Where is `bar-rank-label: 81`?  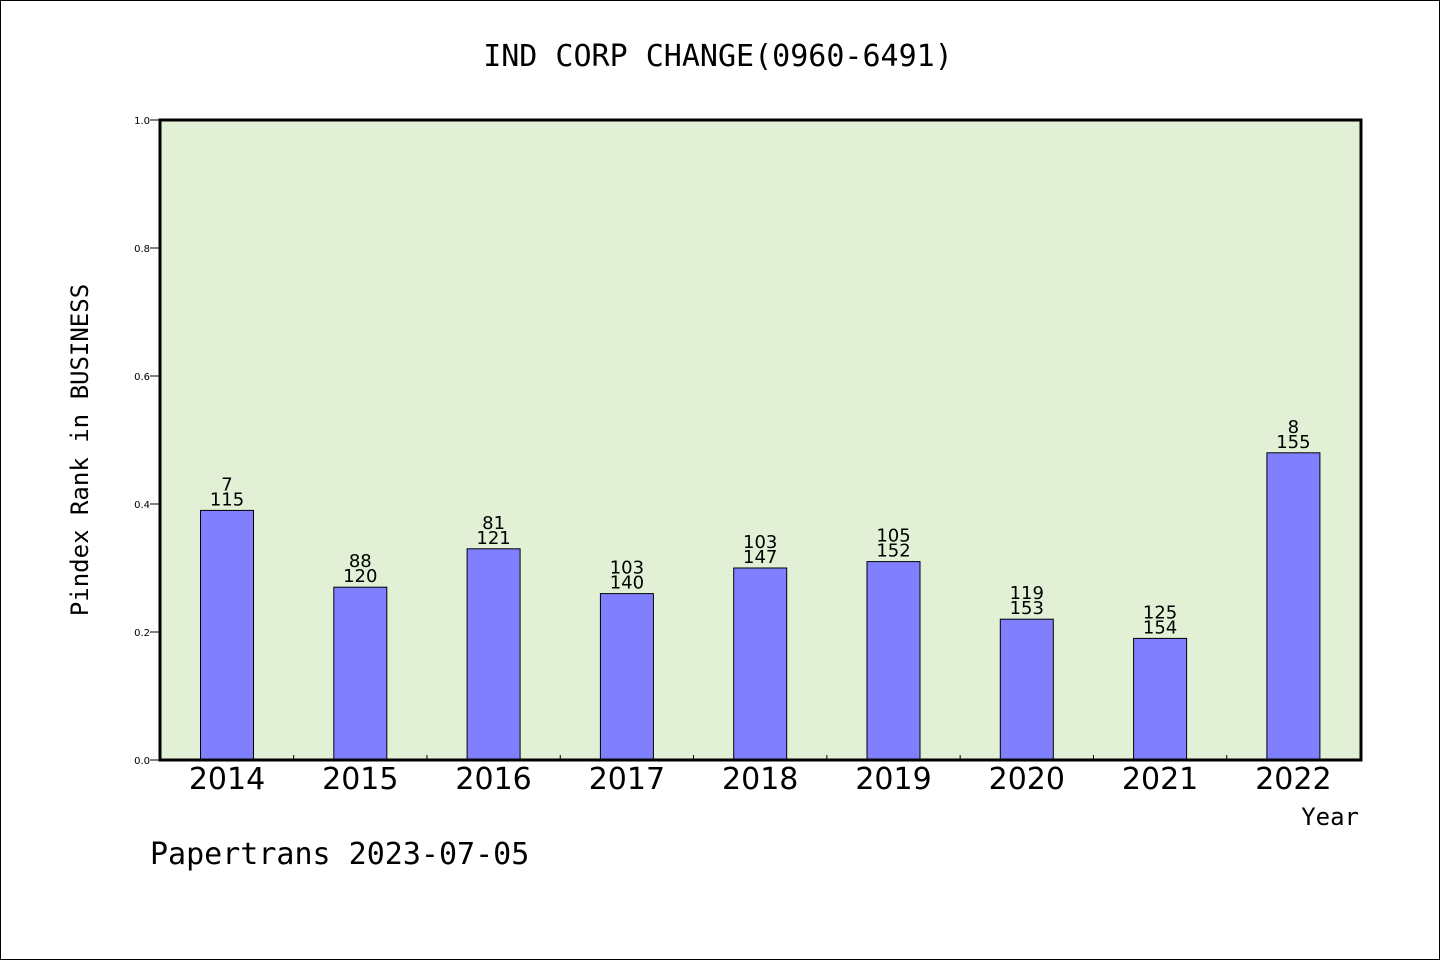 bar-rank-label: 81 is located at coordinates (493, 523).